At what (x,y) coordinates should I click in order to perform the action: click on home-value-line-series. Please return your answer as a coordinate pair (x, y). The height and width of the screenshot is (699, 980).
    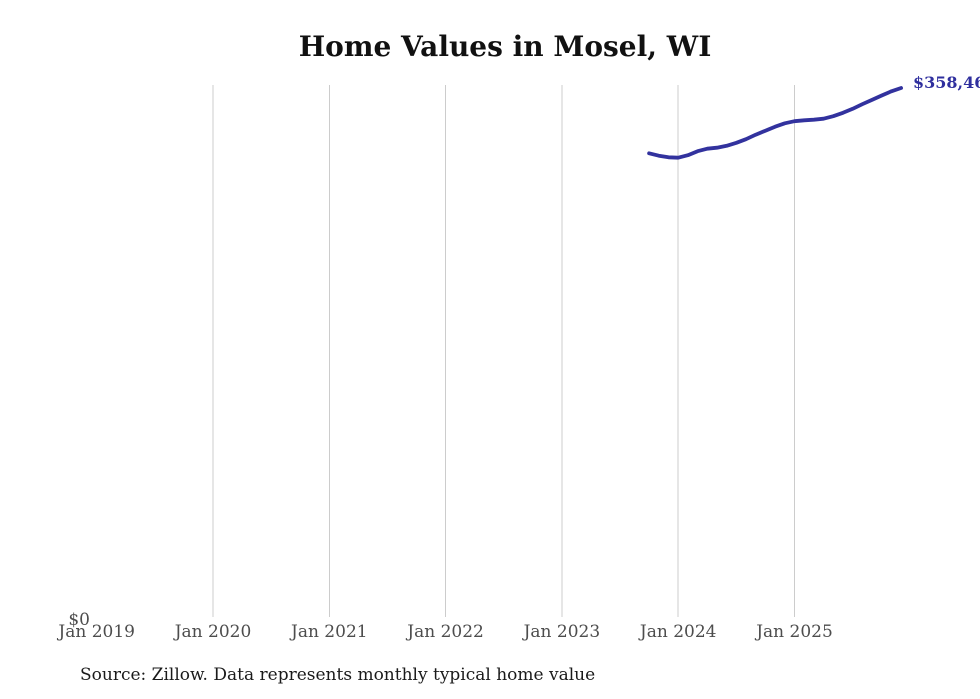
    Looking at the image, I should click on (775, 123).